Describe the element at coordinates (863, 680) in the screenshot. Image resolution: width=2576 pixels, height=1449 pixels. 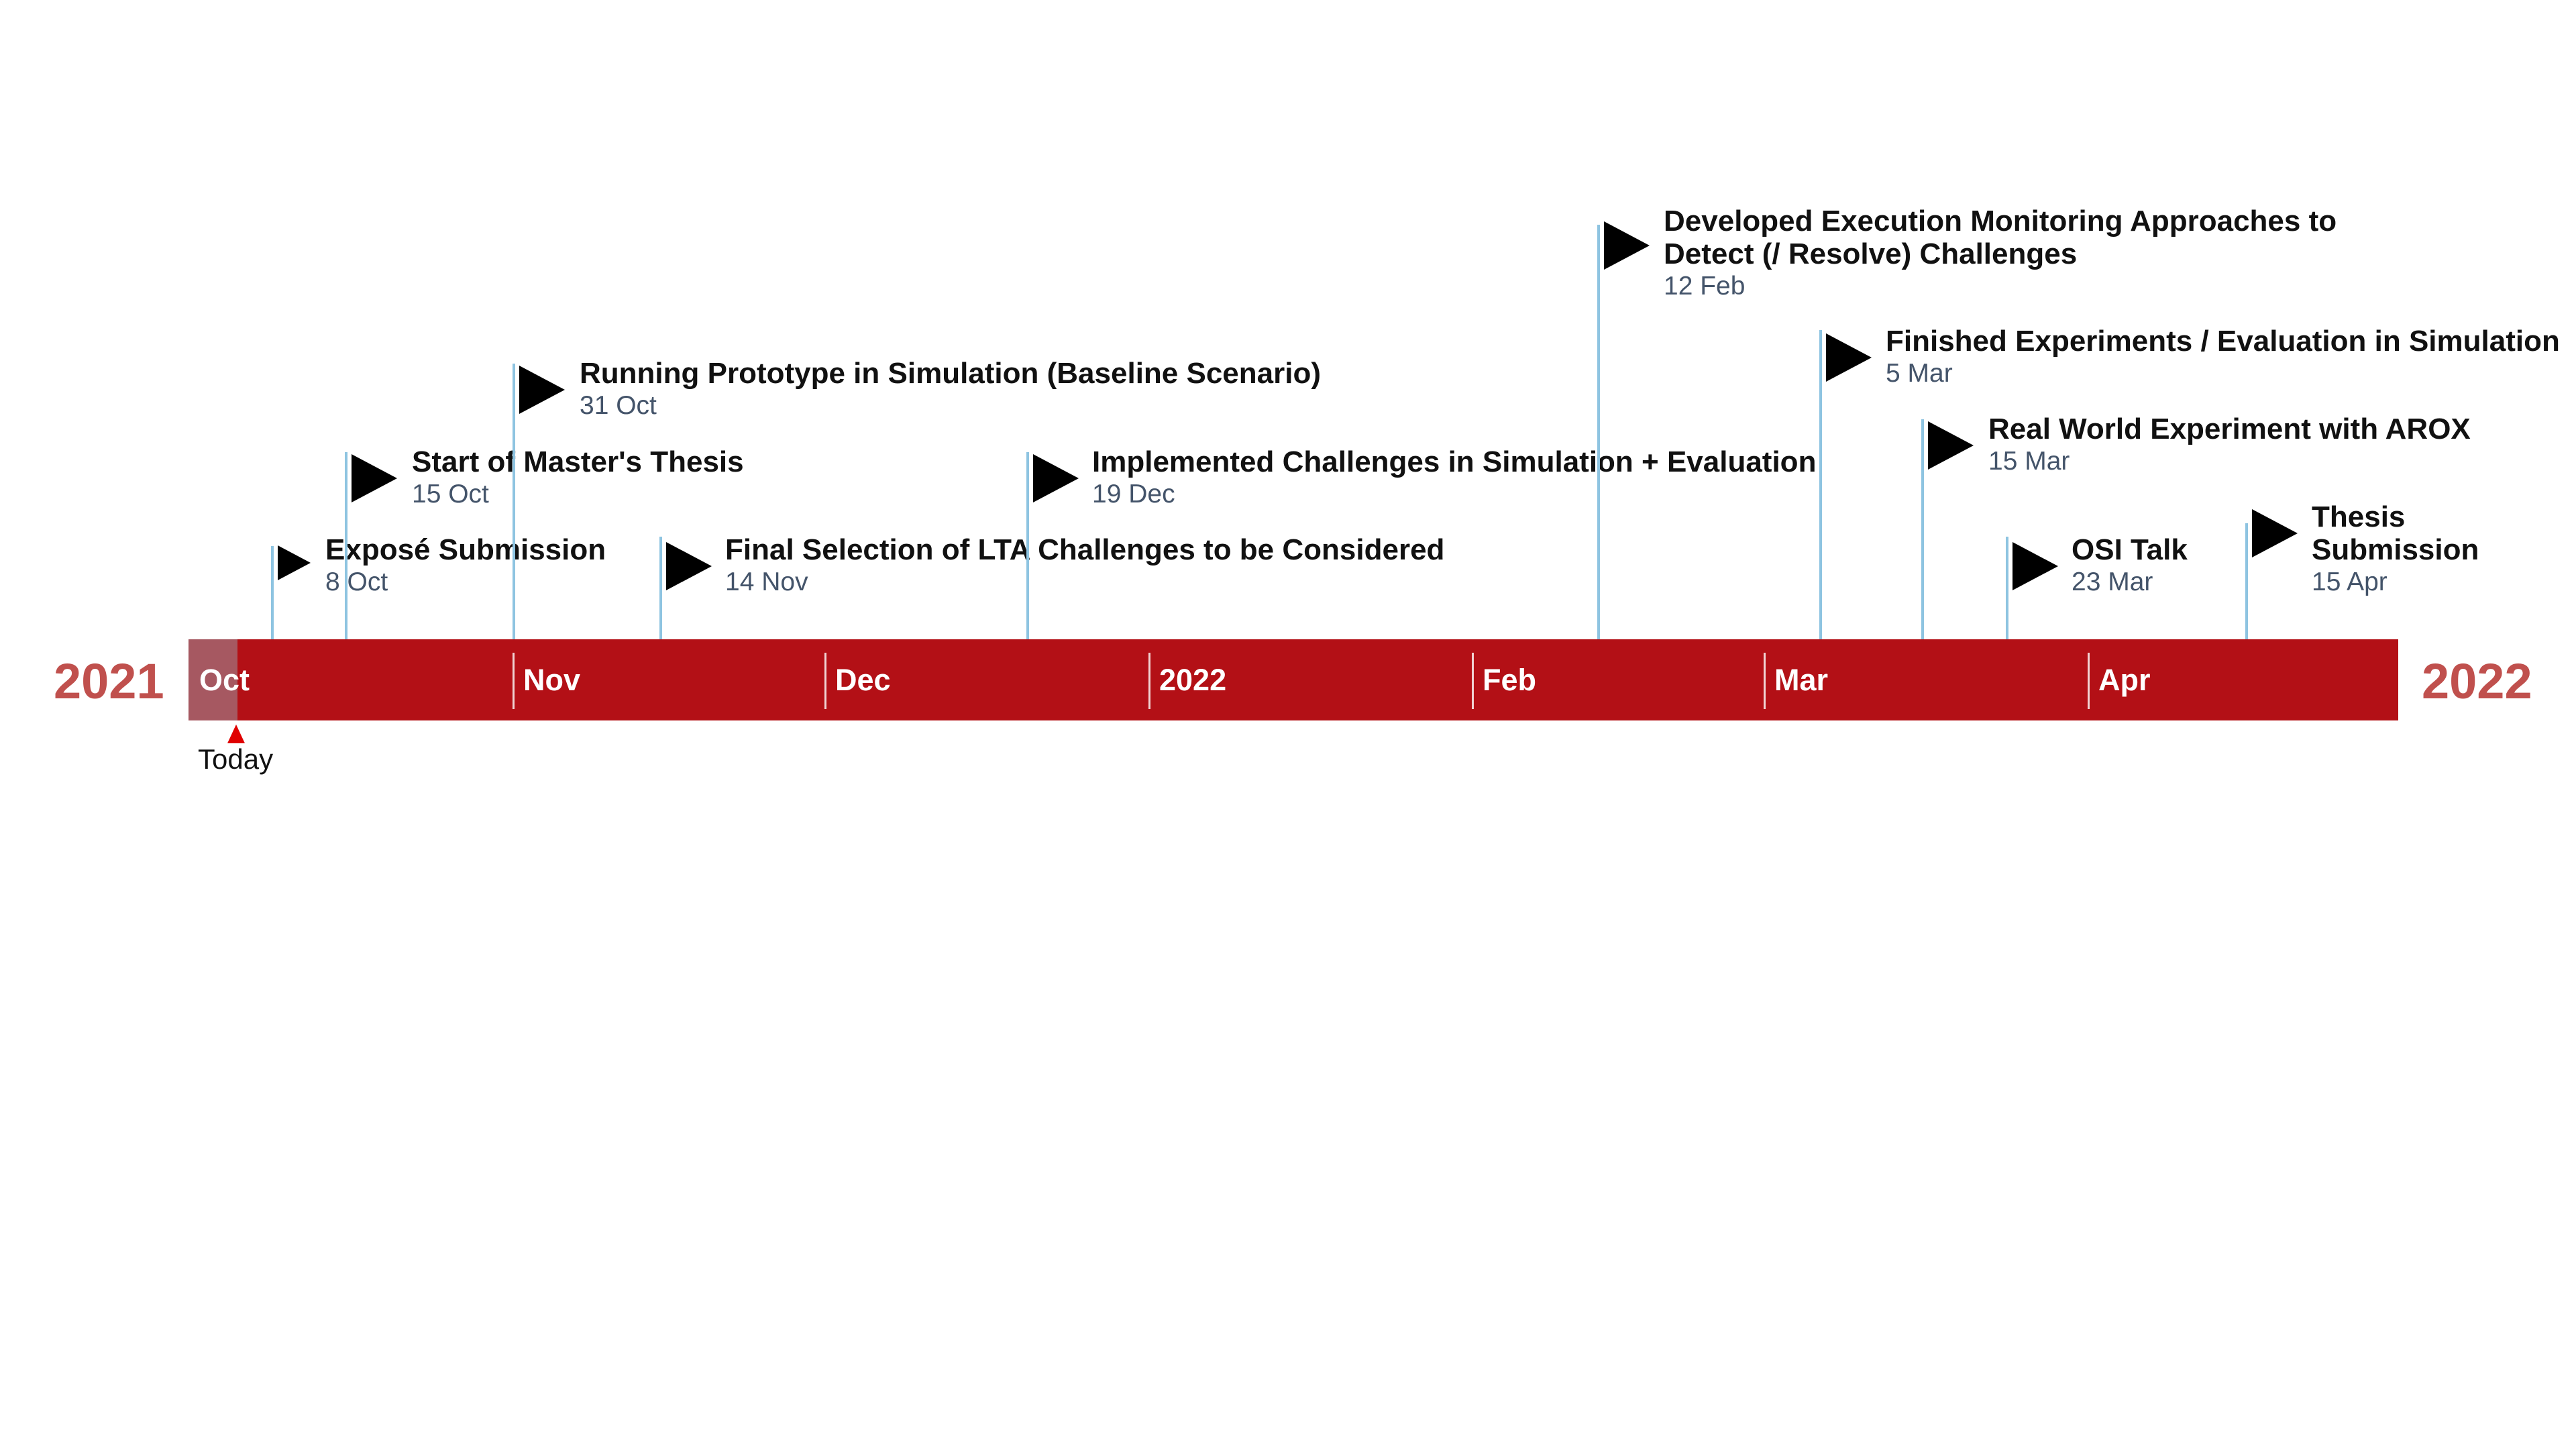
I see `month-label: Dec` at that location.